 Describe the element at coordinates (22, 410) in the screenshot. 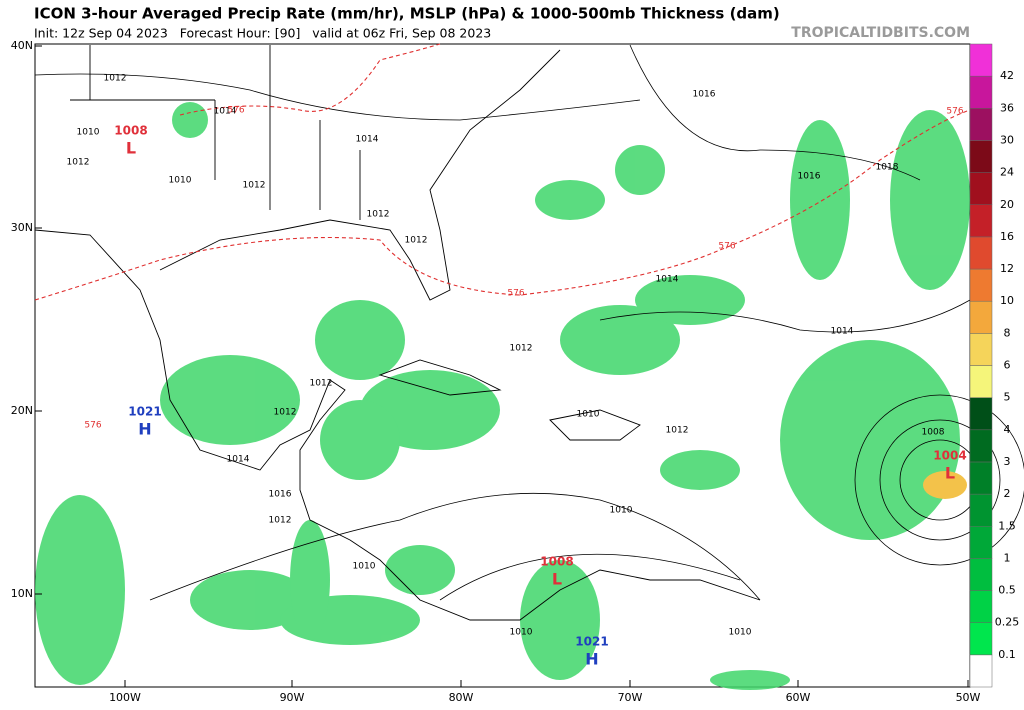

I see `lat-label: 20N` at that location.